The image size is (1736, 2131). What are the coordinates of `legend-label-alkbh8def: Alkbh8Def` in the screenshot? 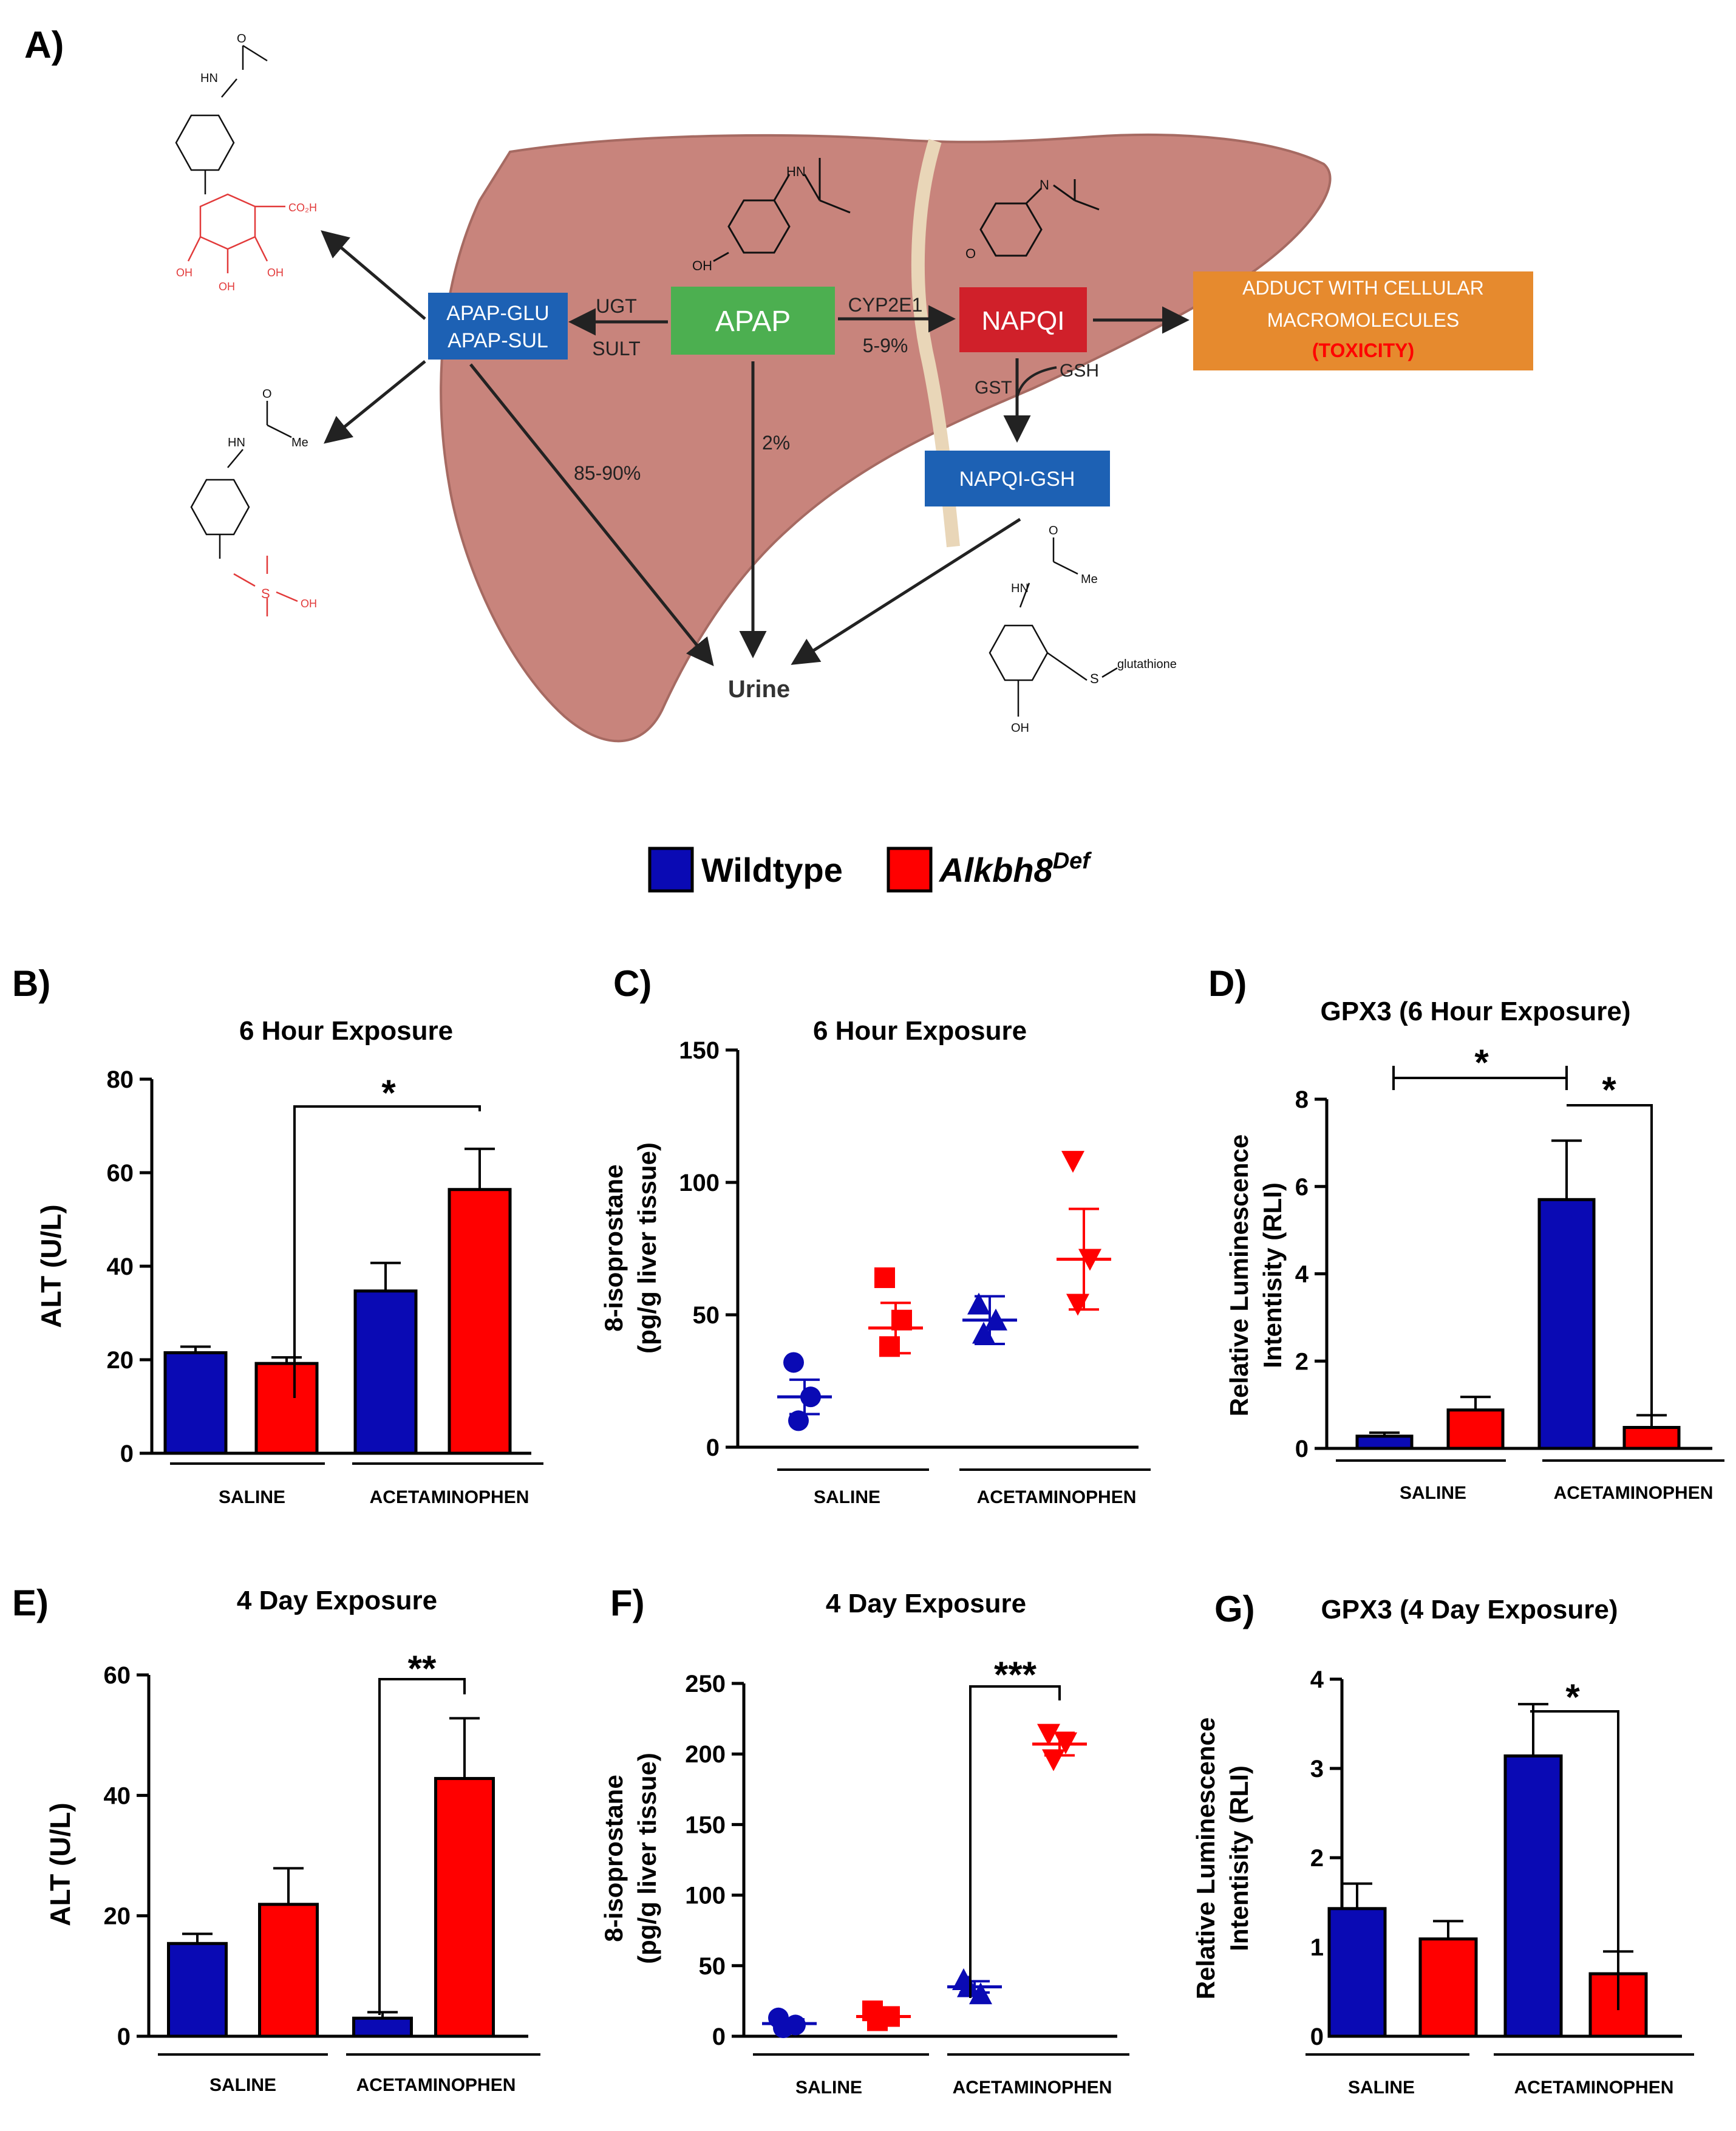 It's located at (1015, 868).